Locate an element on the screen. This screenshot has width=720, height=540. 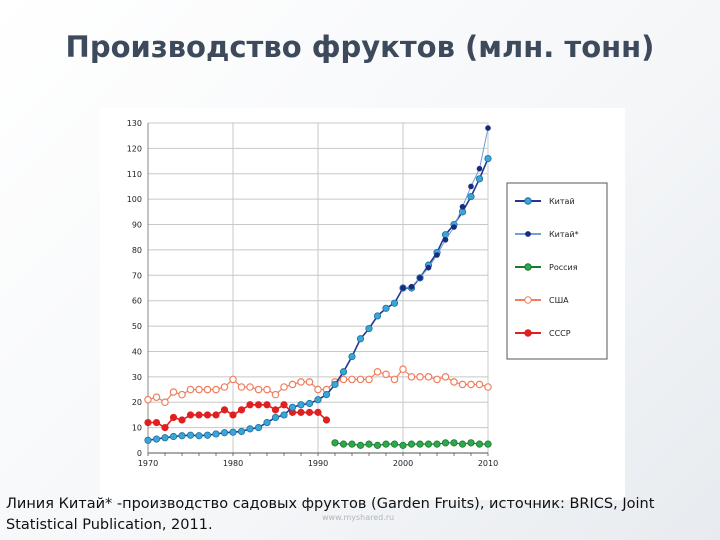
y-tick-label: 10 is located at coordinates (137, 428).